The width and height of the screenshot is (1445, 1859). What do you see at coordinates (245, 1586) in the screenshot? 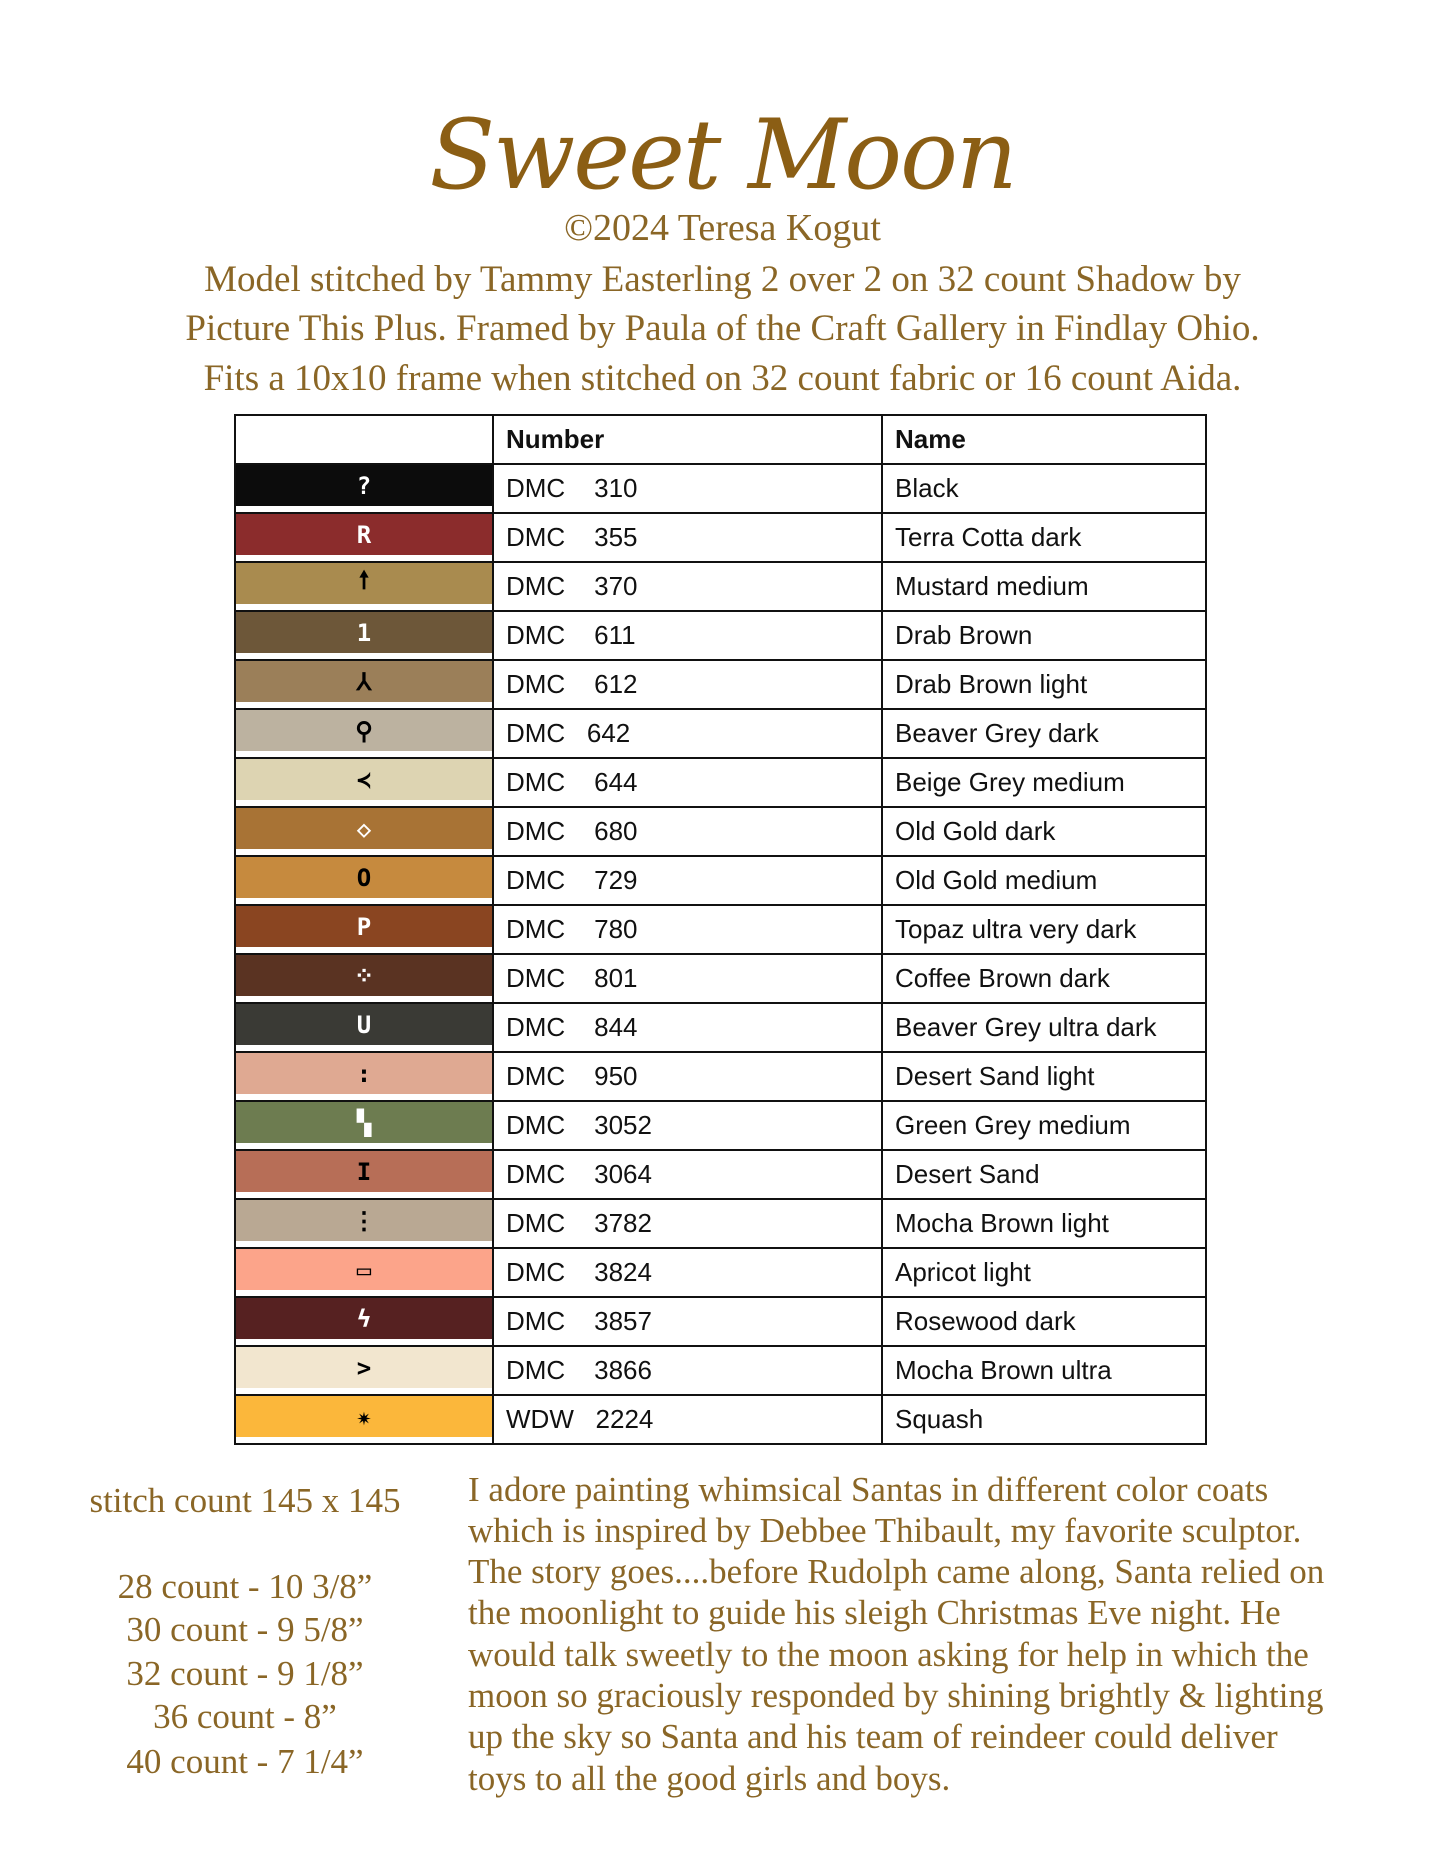
I see `finished-size: 28 count - 10 3/8”` at bounding box center [245, 1586].